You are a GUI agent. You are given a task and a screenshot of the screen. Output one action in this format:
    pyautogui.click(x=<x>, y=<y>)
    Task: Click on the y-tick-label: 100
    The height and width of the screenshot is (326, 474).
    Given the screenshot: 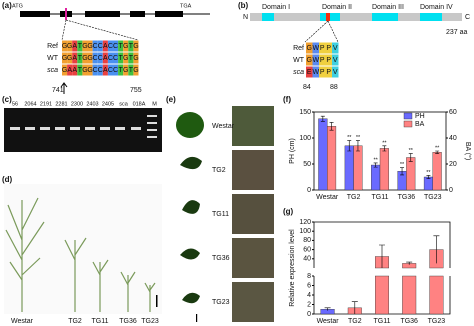 What is the action you would take?
    pyautogui.click(x=305, y=231)
    